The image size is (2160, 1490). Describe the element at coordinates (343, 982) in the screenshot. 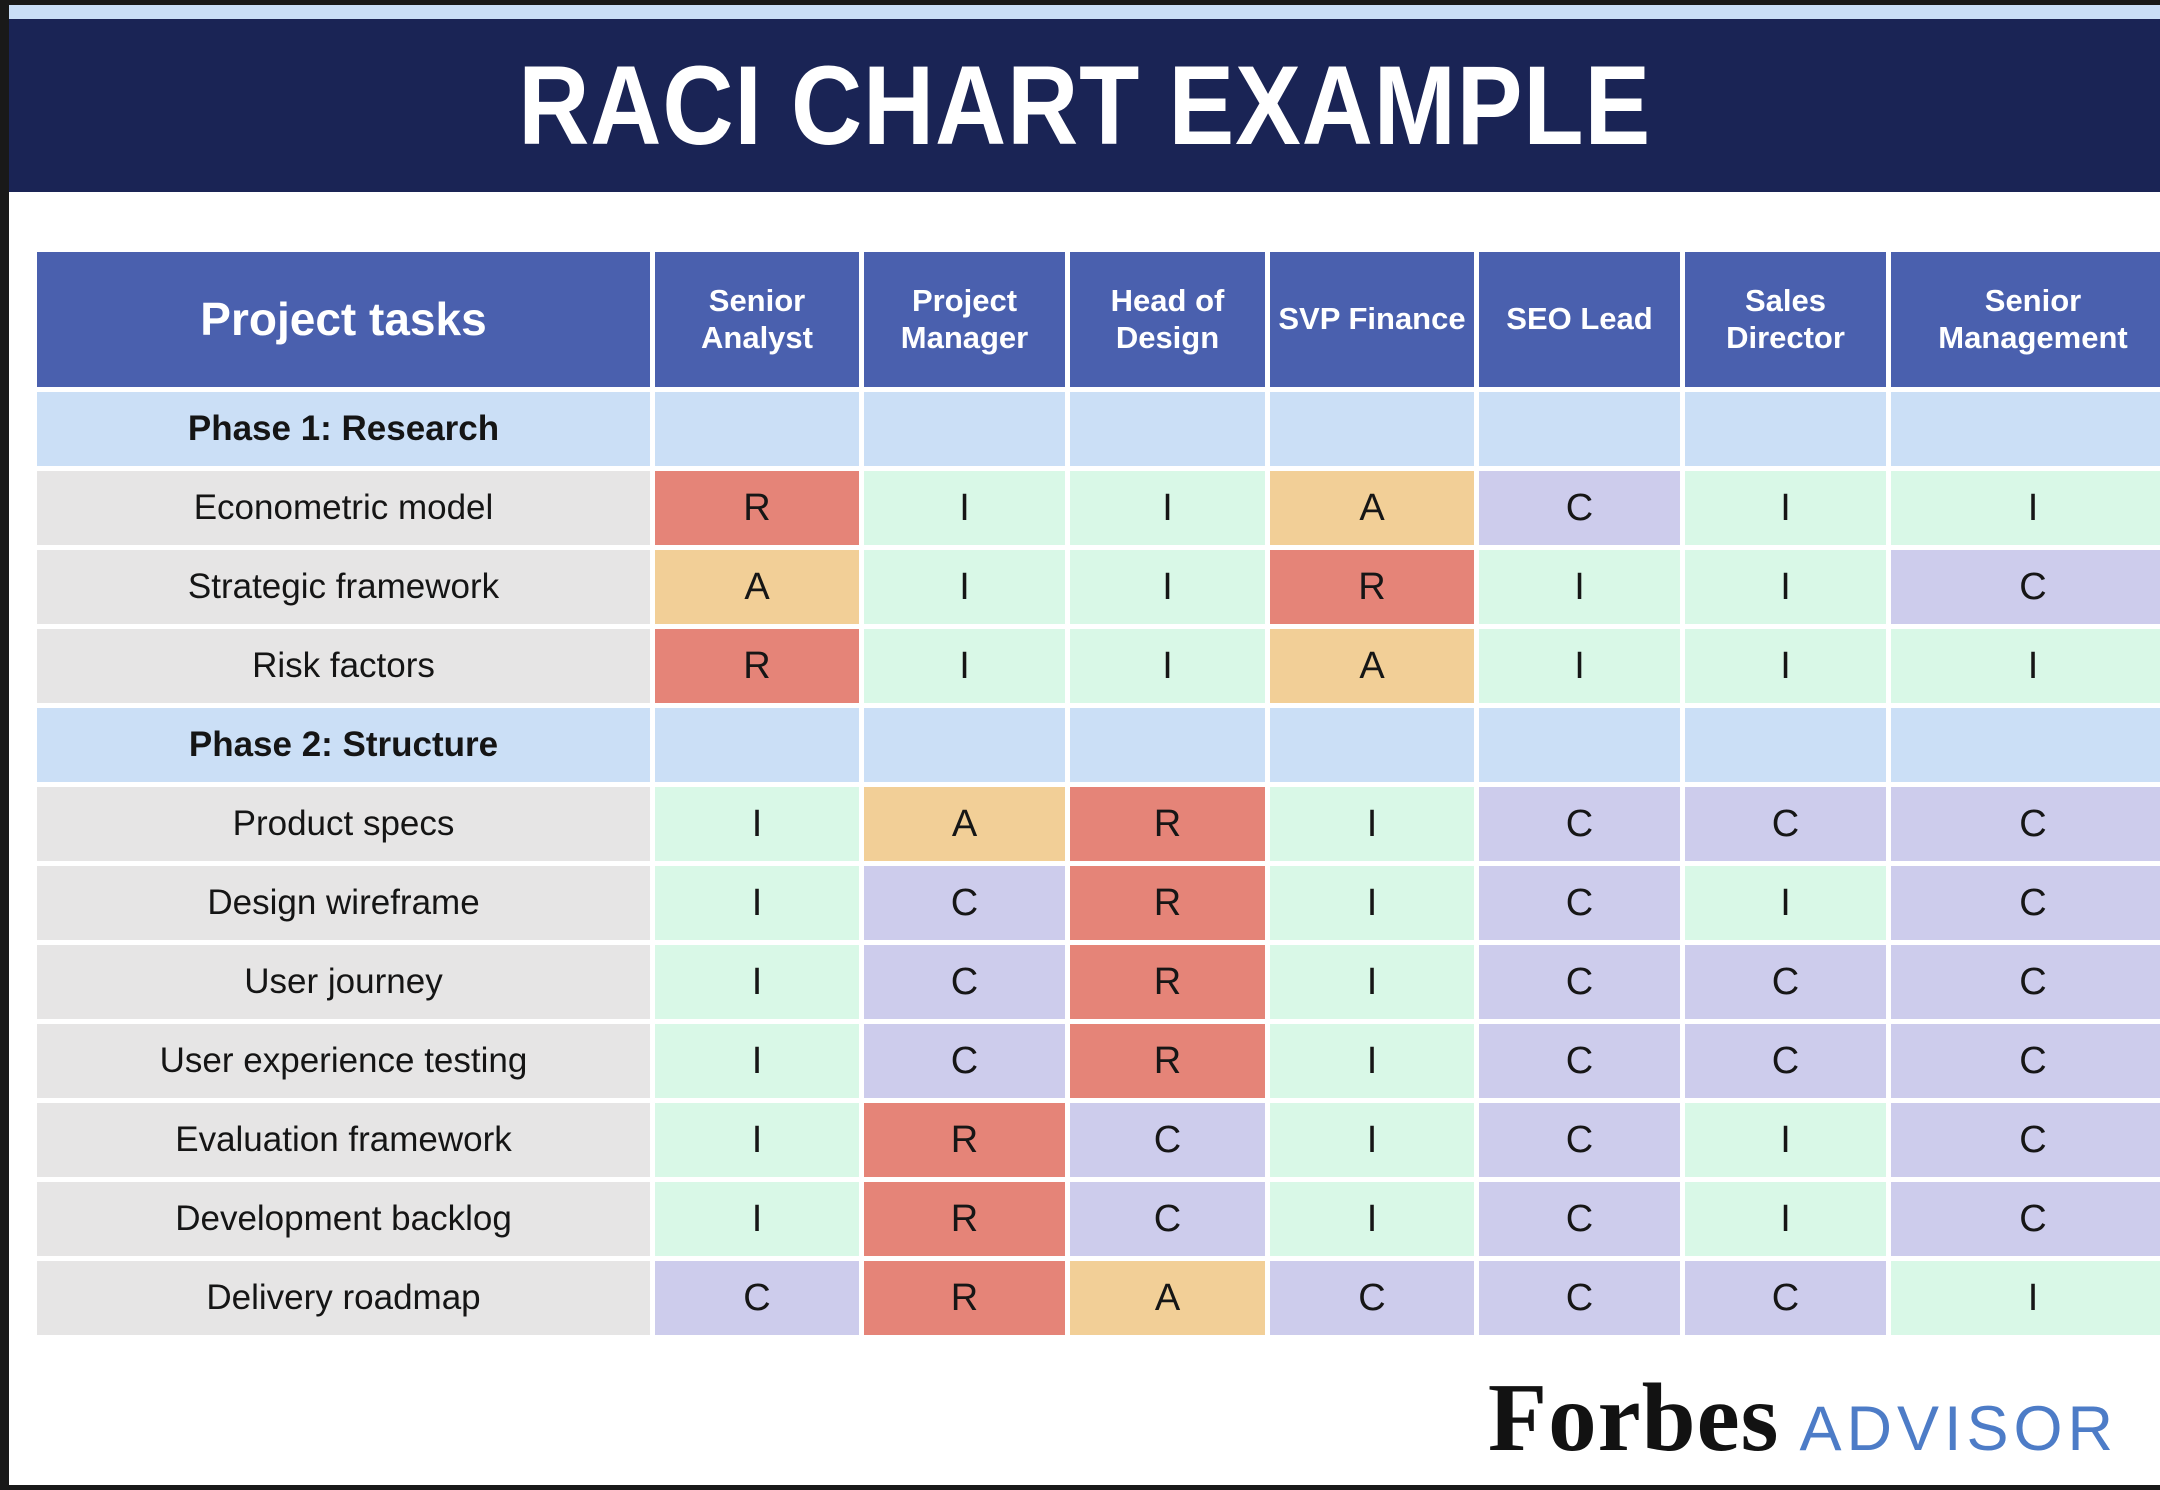

I see `task-row-label: User journey` at that location.